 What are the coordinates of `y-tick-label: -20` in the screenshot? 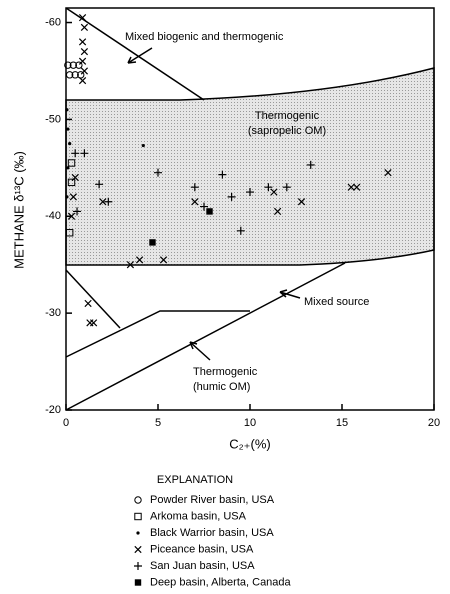 It's located at (53, 410).